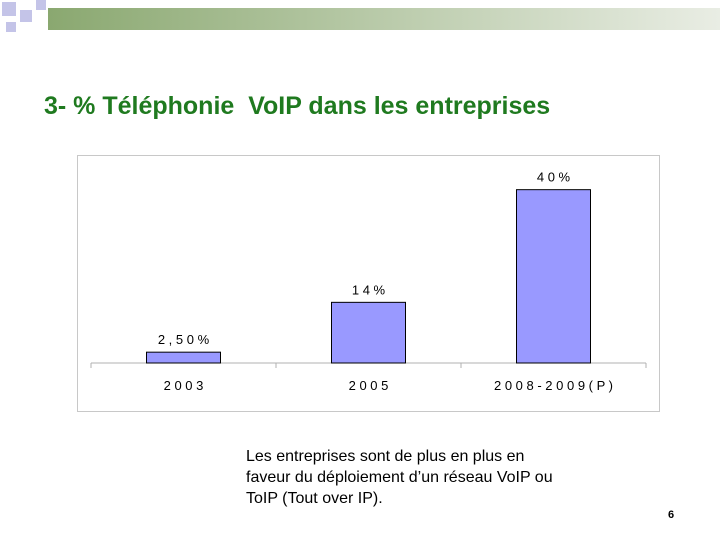  What do you see at coordinates (554, 177) in the screenshot?
I see `data-label: 4 0 %` at bounding box center [554, 177].